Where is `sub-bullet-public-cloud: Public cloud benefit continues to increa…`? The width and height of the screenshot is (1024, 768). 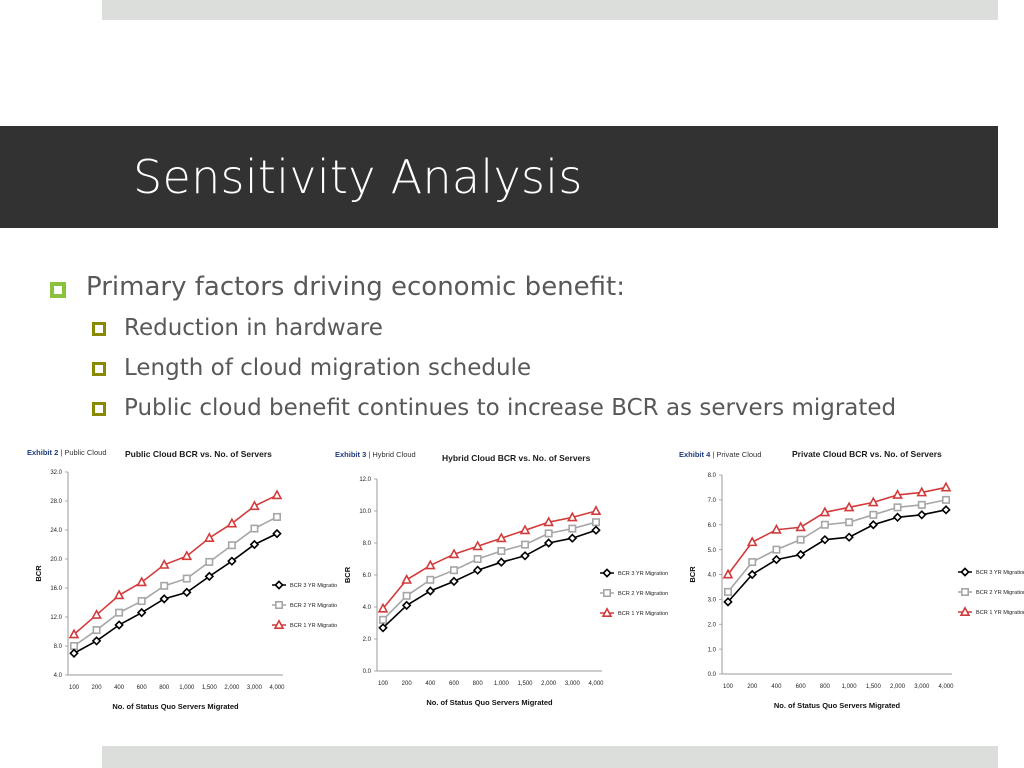
sub-bullet-public-cloud: Public cloud benefit continues to increa… is located at coordinates (510, 408).